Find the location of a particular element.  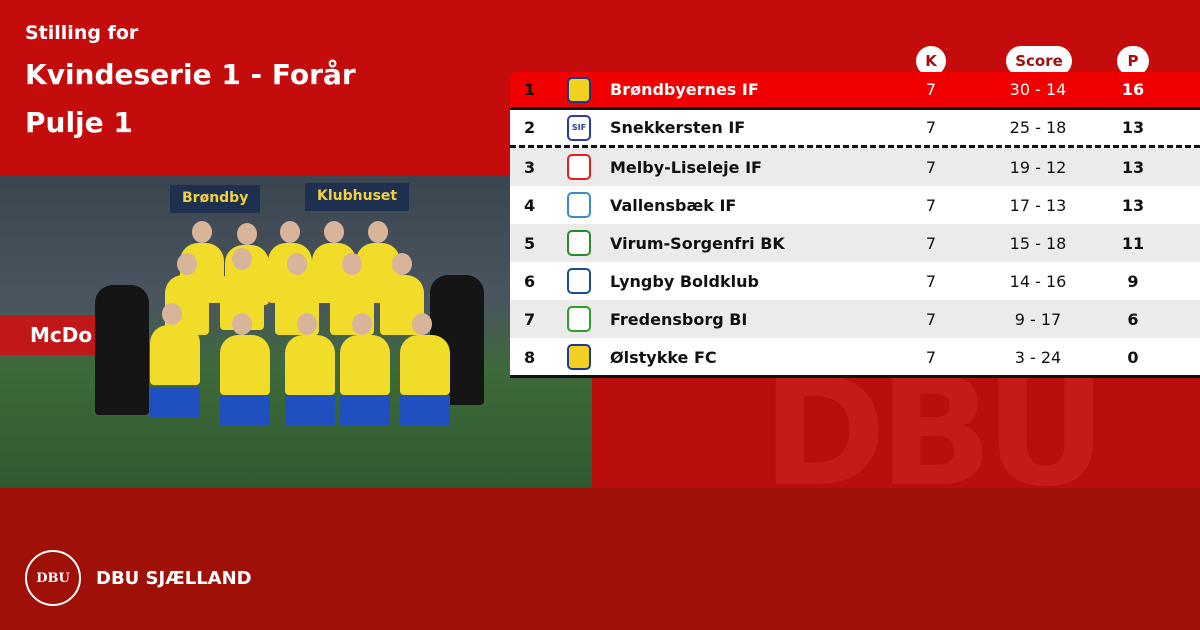

team-name: Fredensborg BI is located at coordinates (679, 319).